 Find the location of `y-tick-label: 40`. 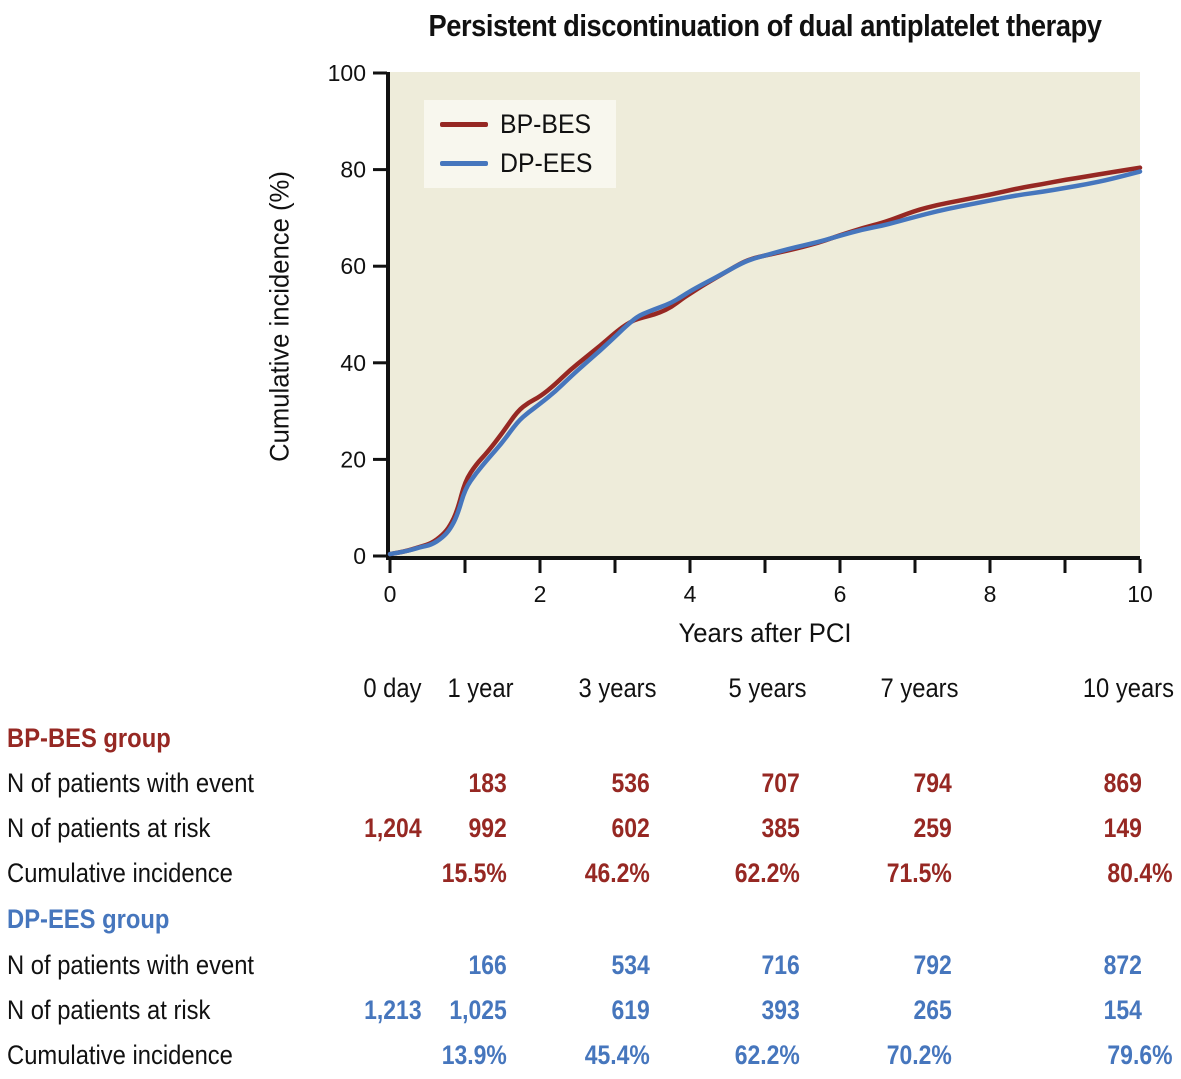

y-tick-label: 40 is located at coordinates (353, 363).